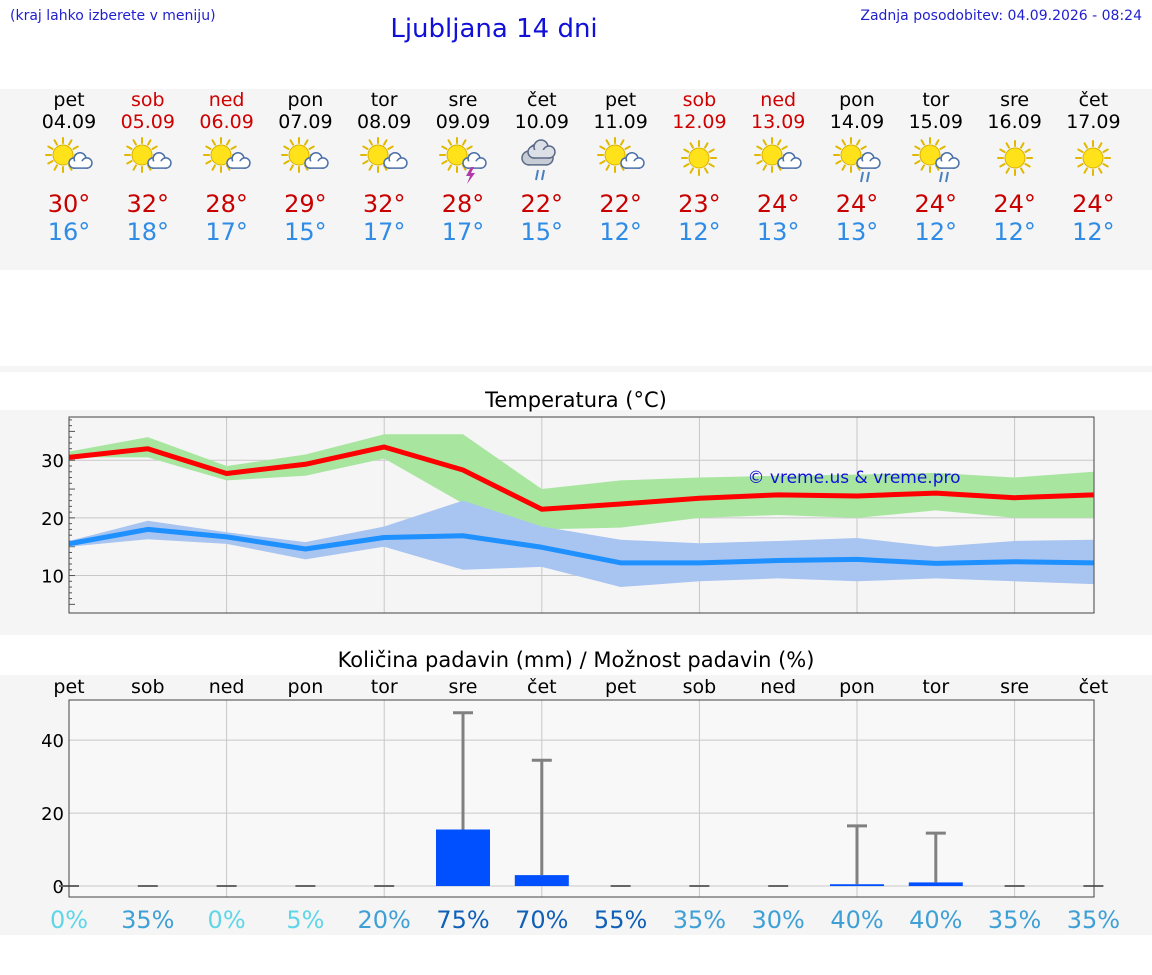 The height and width of the screenshot is (975, 1152). What do you see at coordinates (227, 167) in the screenshot?
I see `day-column: ned 06.09 28° 17°` at bounding box center [227, 167].